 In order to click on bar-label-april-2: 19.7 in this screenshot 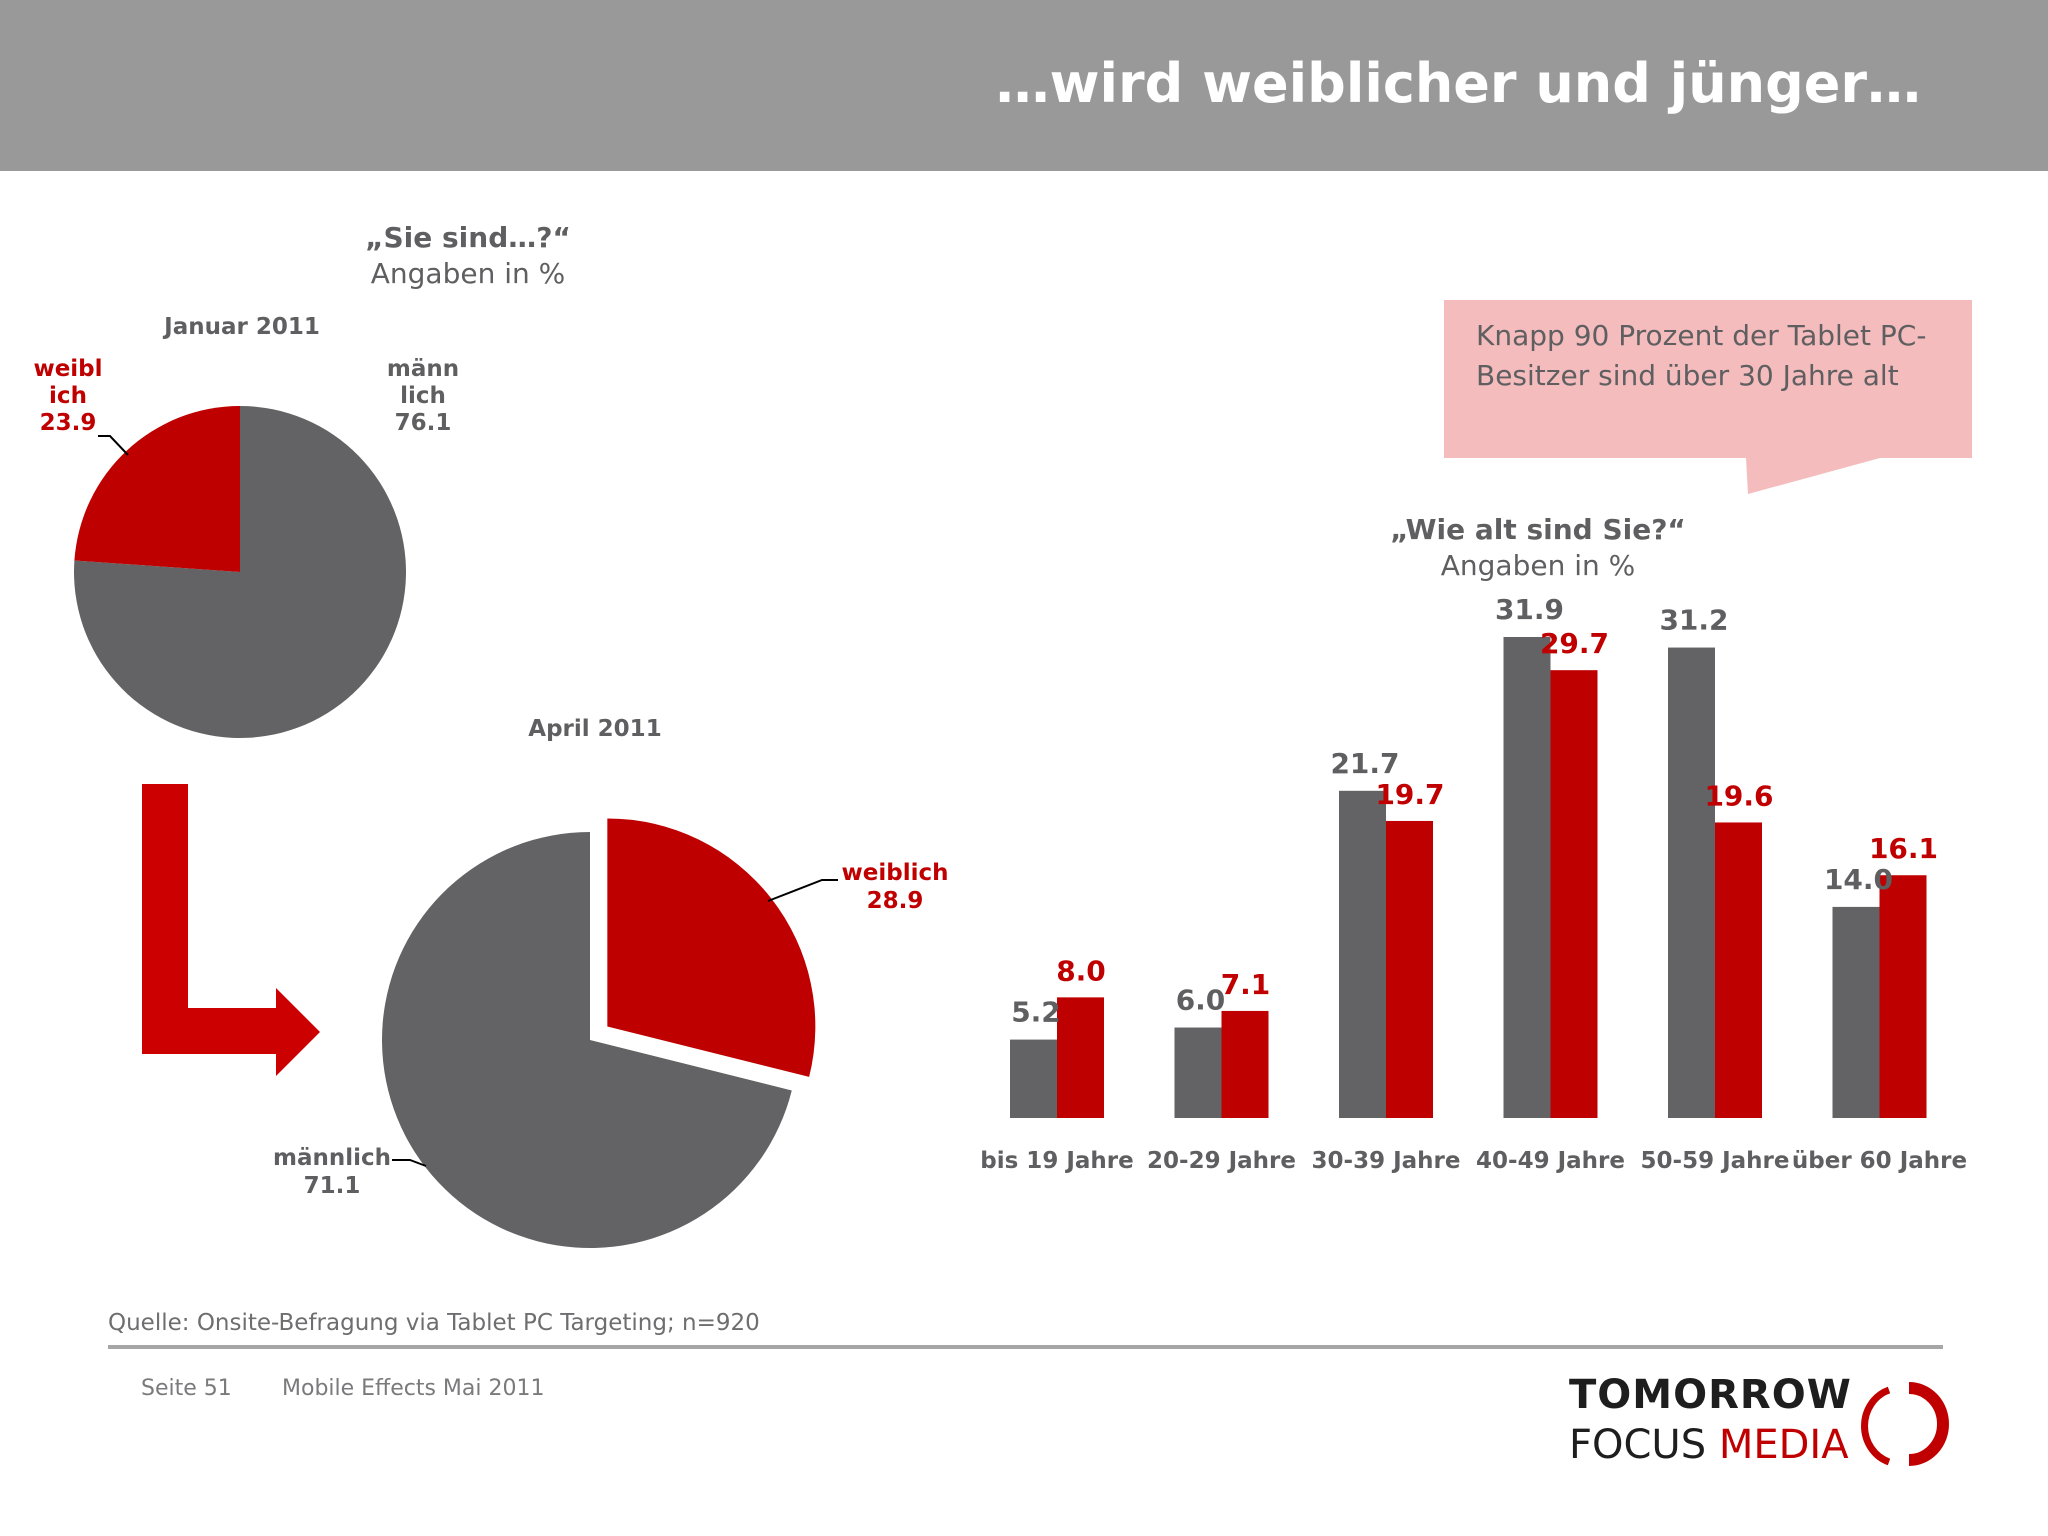, I will do `click(1409, 794)`.